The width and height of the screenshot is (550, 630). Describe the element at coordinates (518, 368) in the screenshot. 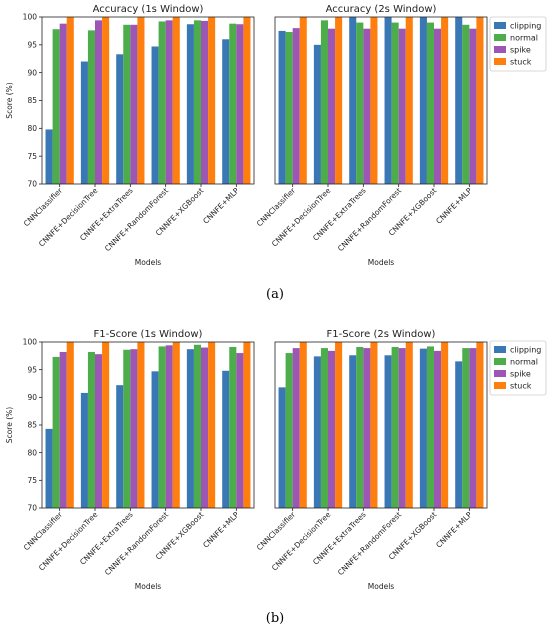

I see `legend-bottom: clipping normal spike stuck` at that location.